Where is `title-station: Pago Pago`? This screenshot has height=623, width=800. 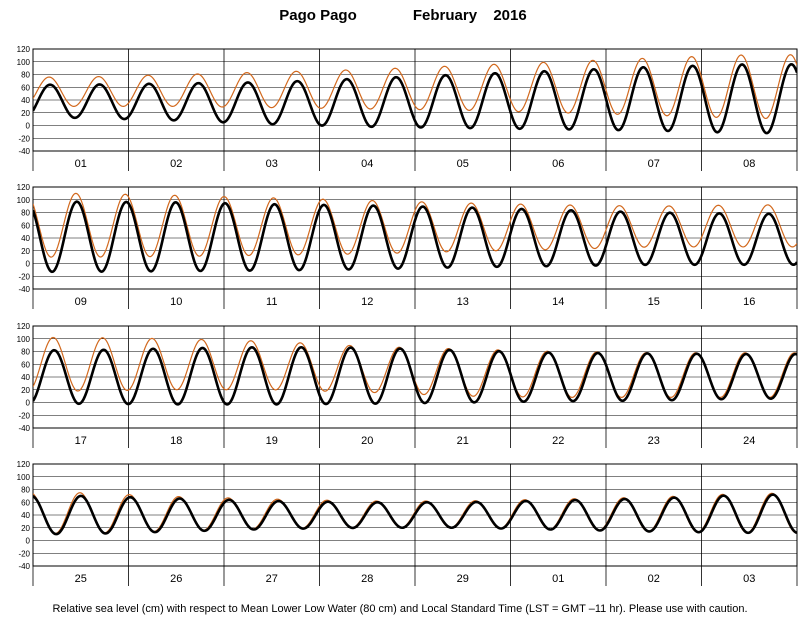
title-station: Pago Pago is located at coordinates (318, 15).